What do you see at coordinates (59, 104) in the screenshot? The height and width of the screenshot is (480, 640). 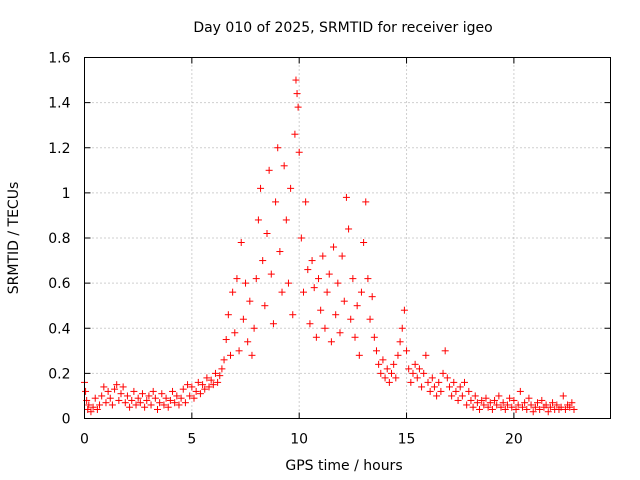 I see `y-tick-label: 1.4` at bounding box center [59, 104].